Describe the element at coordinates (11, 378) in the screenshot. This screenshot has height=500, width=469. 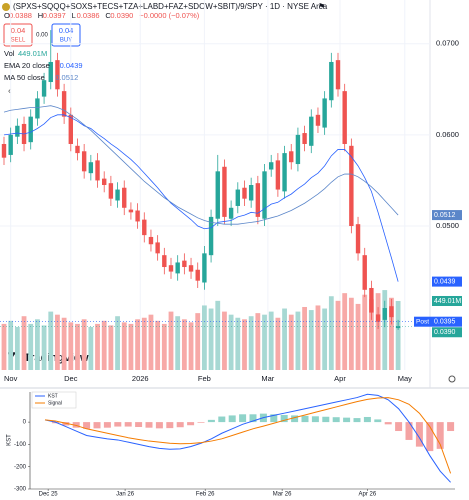
I see `x-tick-label: Nov` at that location.